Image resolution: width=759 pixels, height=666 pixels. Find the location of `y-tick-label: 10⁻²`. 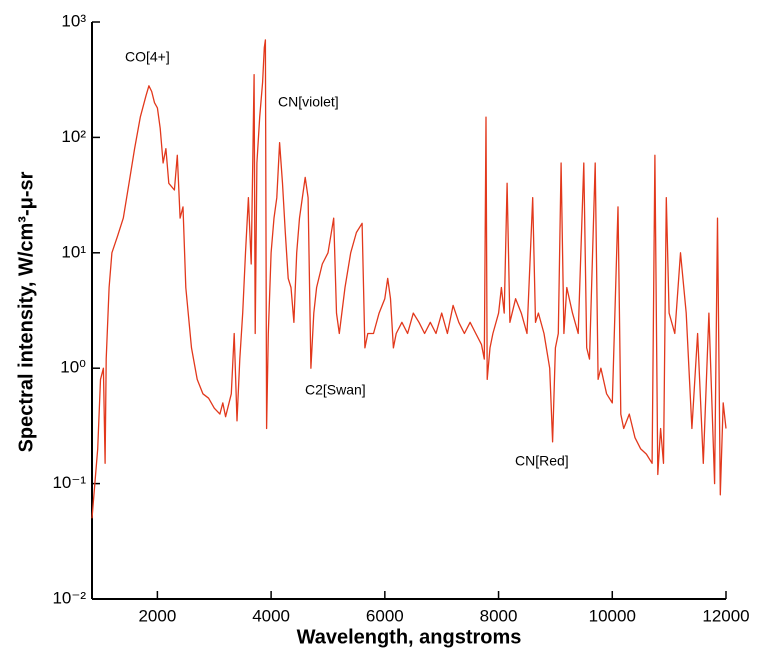

y-tick-label: 10⁻² is located at coordinates (69, 597).